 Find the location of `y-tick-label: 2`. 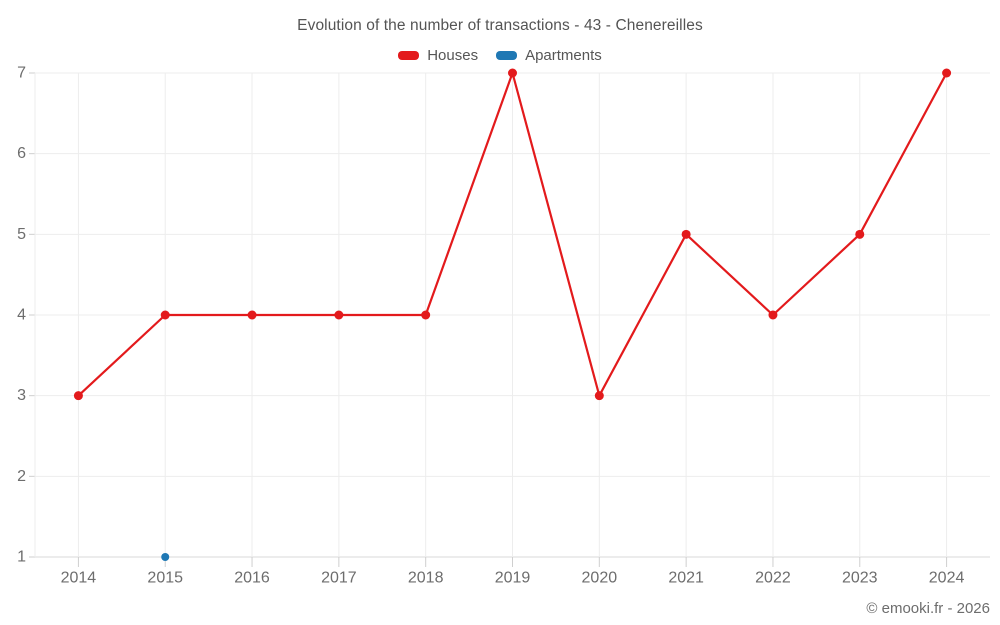

y-tick-label: 2 is located at coordinates (21, 476).